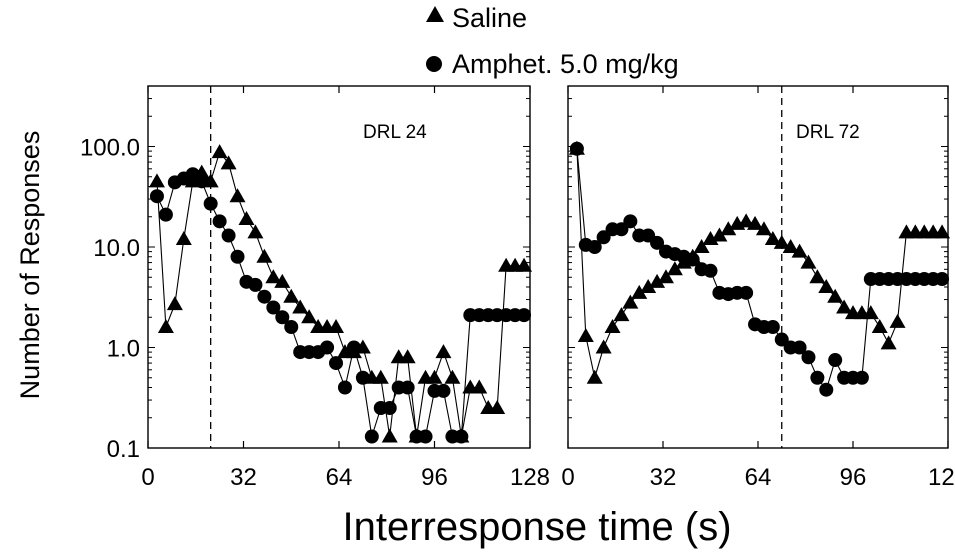 Image resolution: width=955 pixels, height=553 pixels. What do you see at coordinates (395, 132) in the screenshot?
I see `panel-label: DRL 24` at bounding box center [395, 132].